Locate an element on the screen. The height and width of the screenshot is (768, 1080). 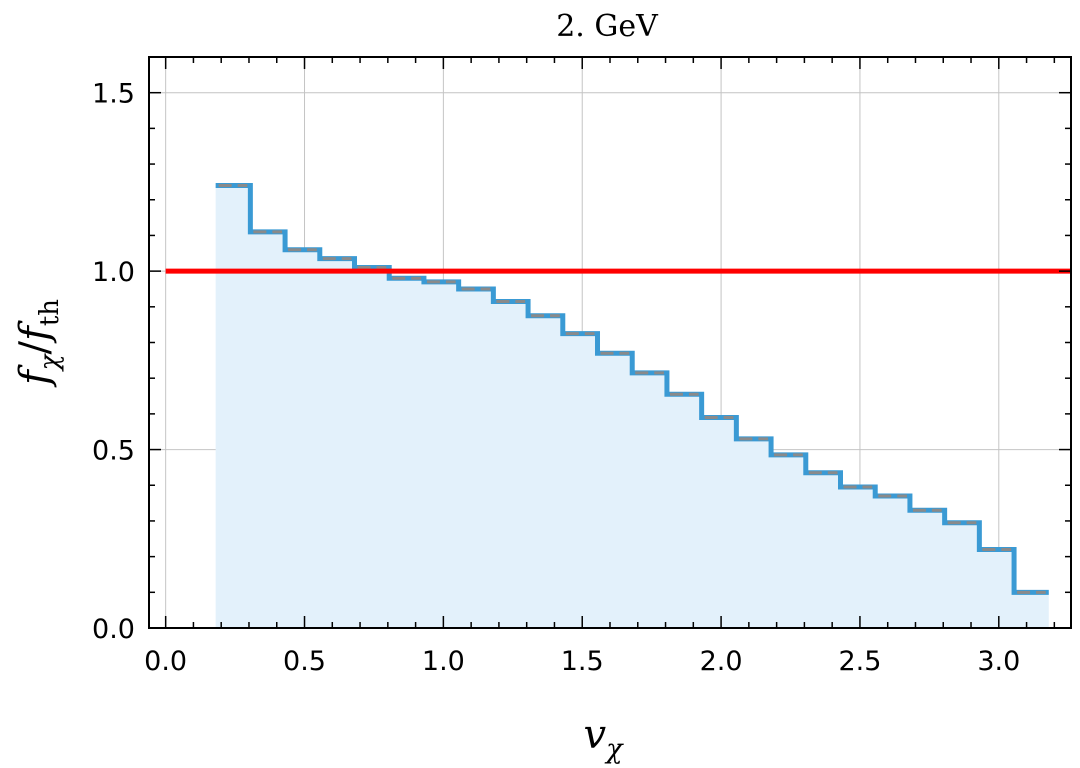
y-tick-label-2: 1.0 is located at coordinates (113, 272).